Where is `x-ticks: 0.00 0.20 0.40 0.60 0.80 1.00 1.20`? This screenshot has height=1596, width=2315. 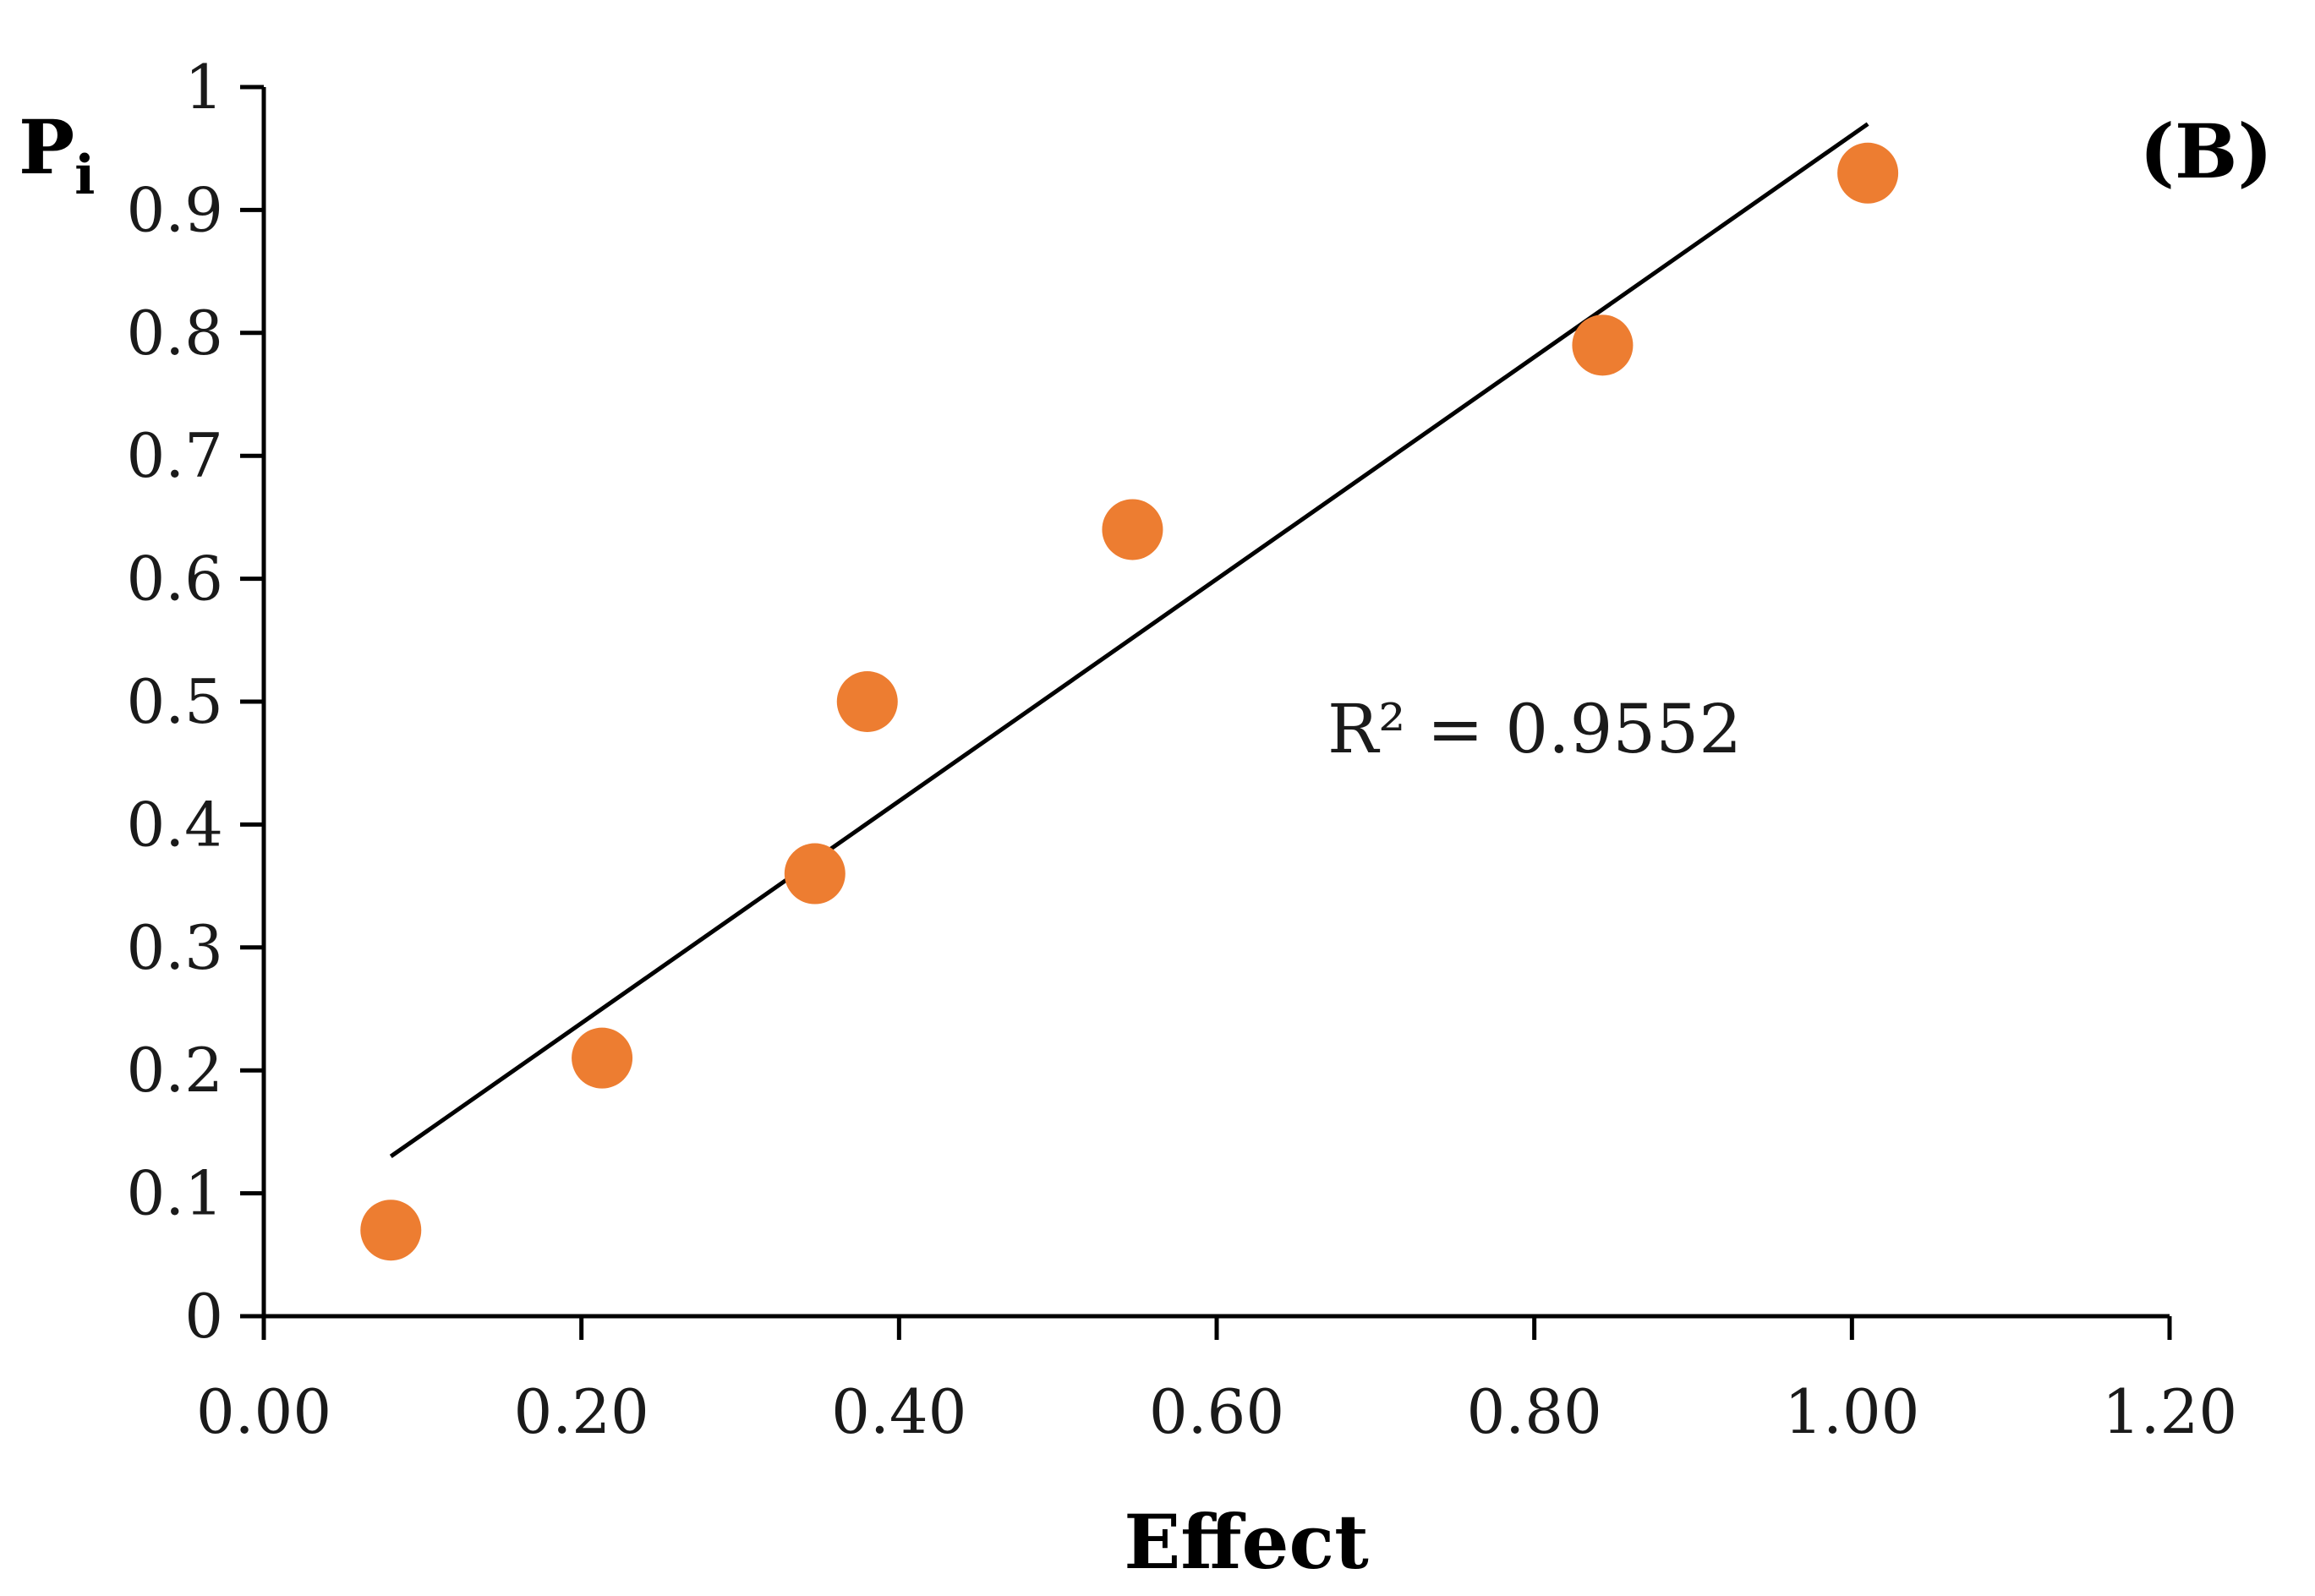
x-ticks: 0.00 0.20 0.40 0.60 0.80 1.00 1.20 is located at coordinates (1216, 1381).